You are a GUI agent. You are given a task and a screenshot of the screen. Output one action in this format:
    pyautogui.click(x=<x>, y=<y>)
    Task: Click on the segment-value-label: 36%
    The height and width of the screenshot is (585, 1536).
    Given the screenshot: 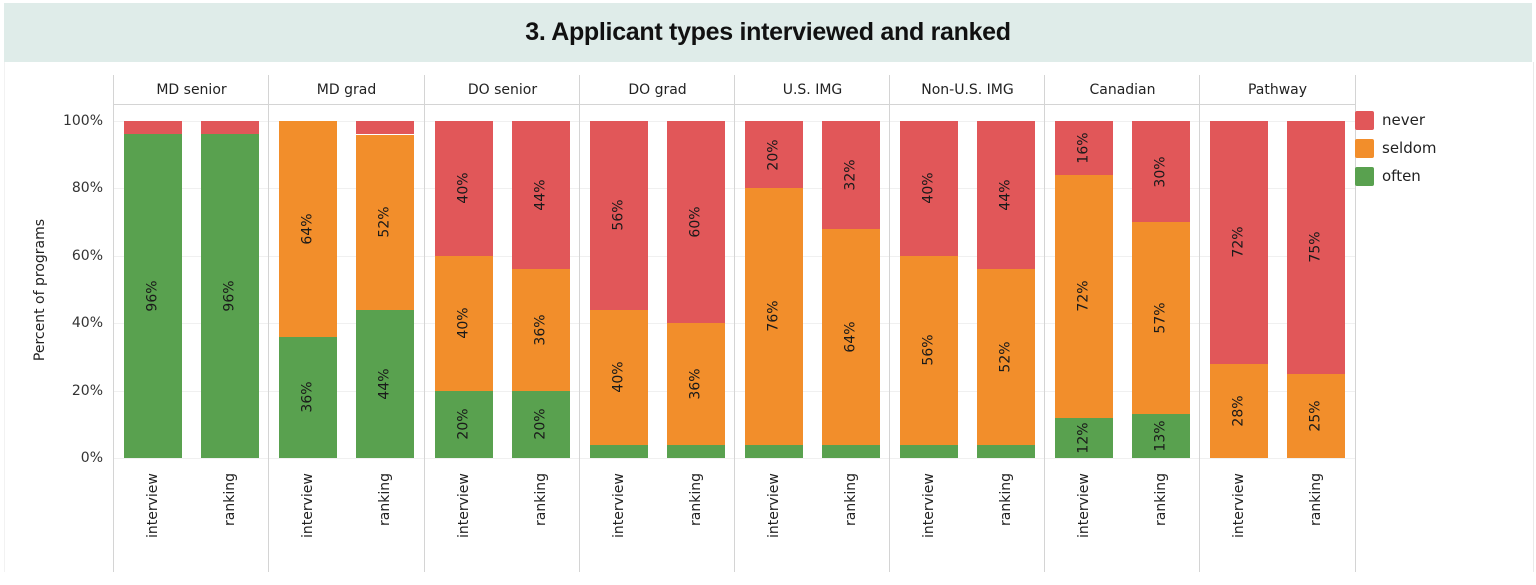 What is the action you would take?
    pyautogui.click(x=541, y=330)
    